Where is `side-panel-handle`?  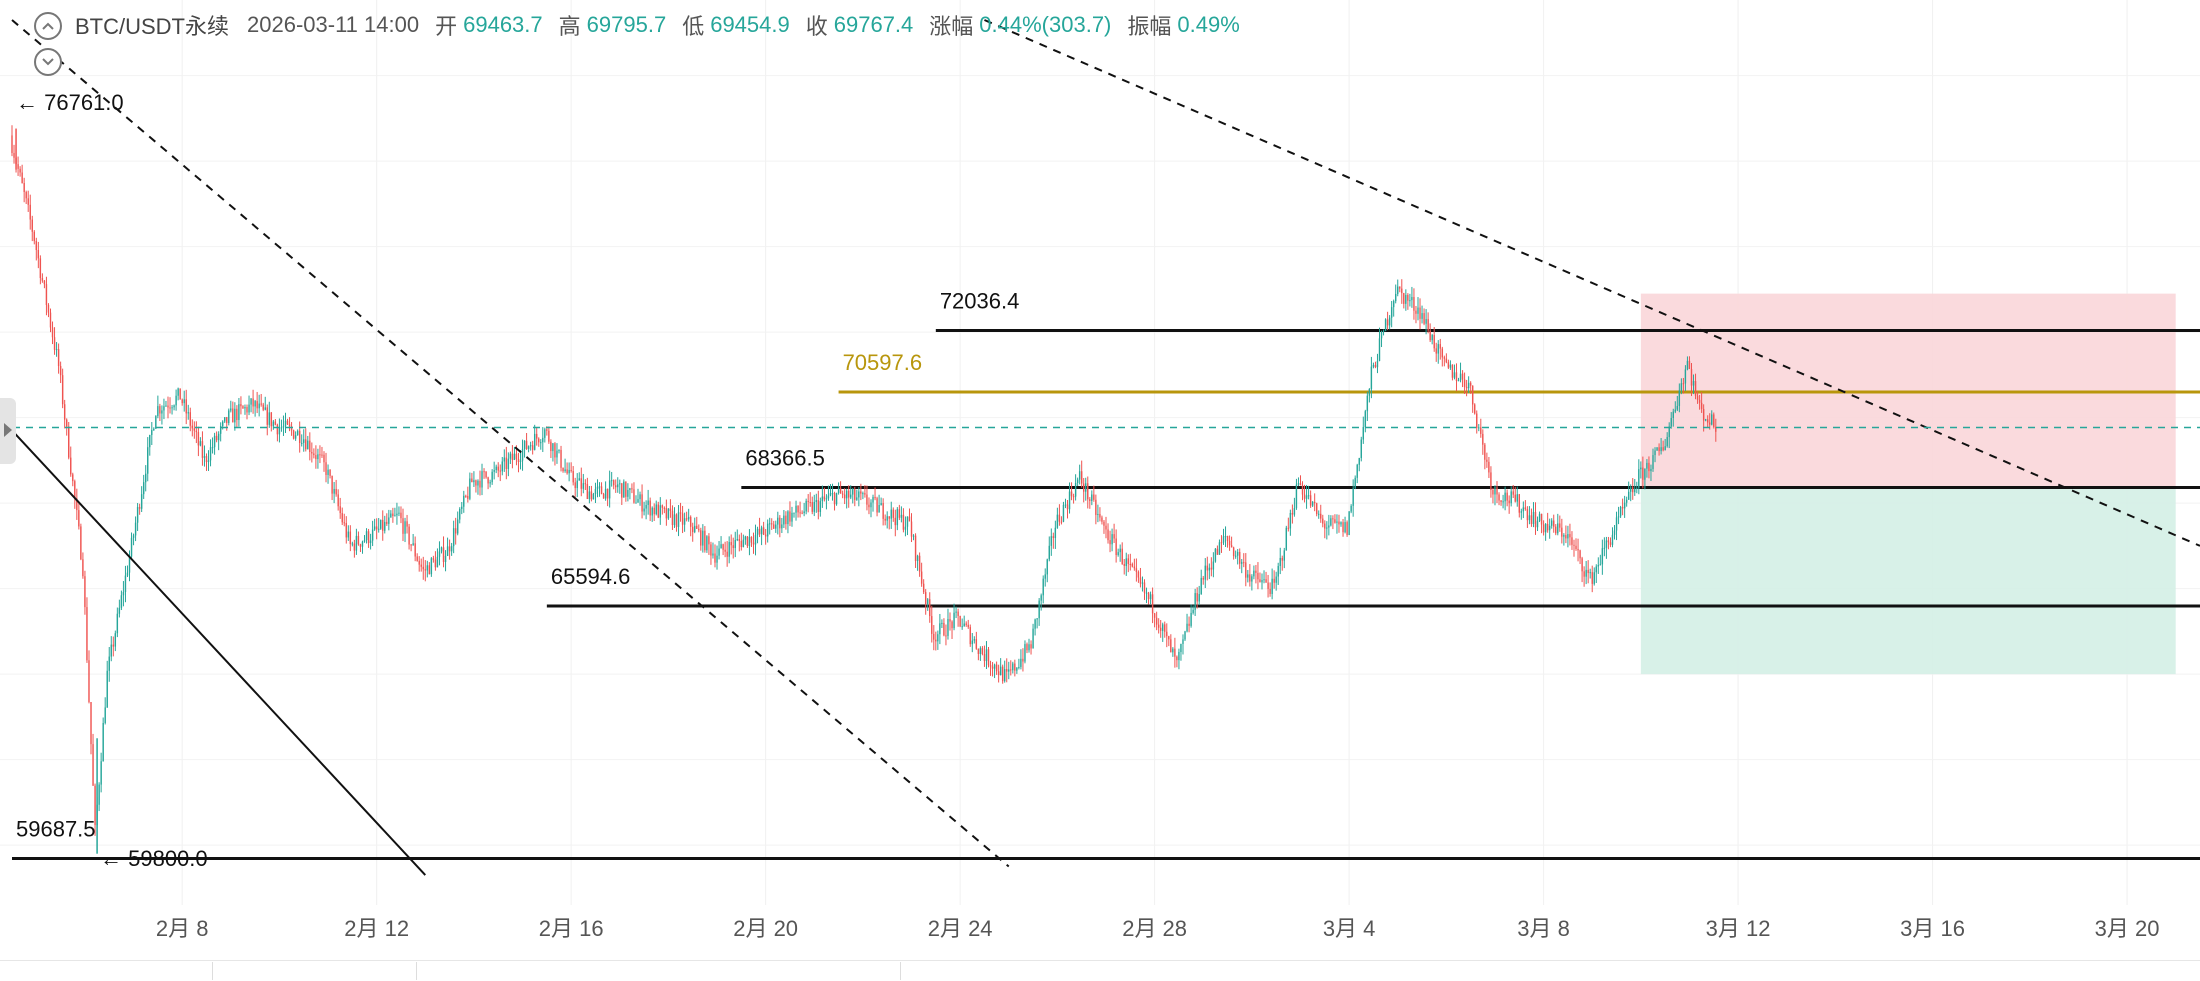 side-panel-handle is located at coordinates (8, 431).